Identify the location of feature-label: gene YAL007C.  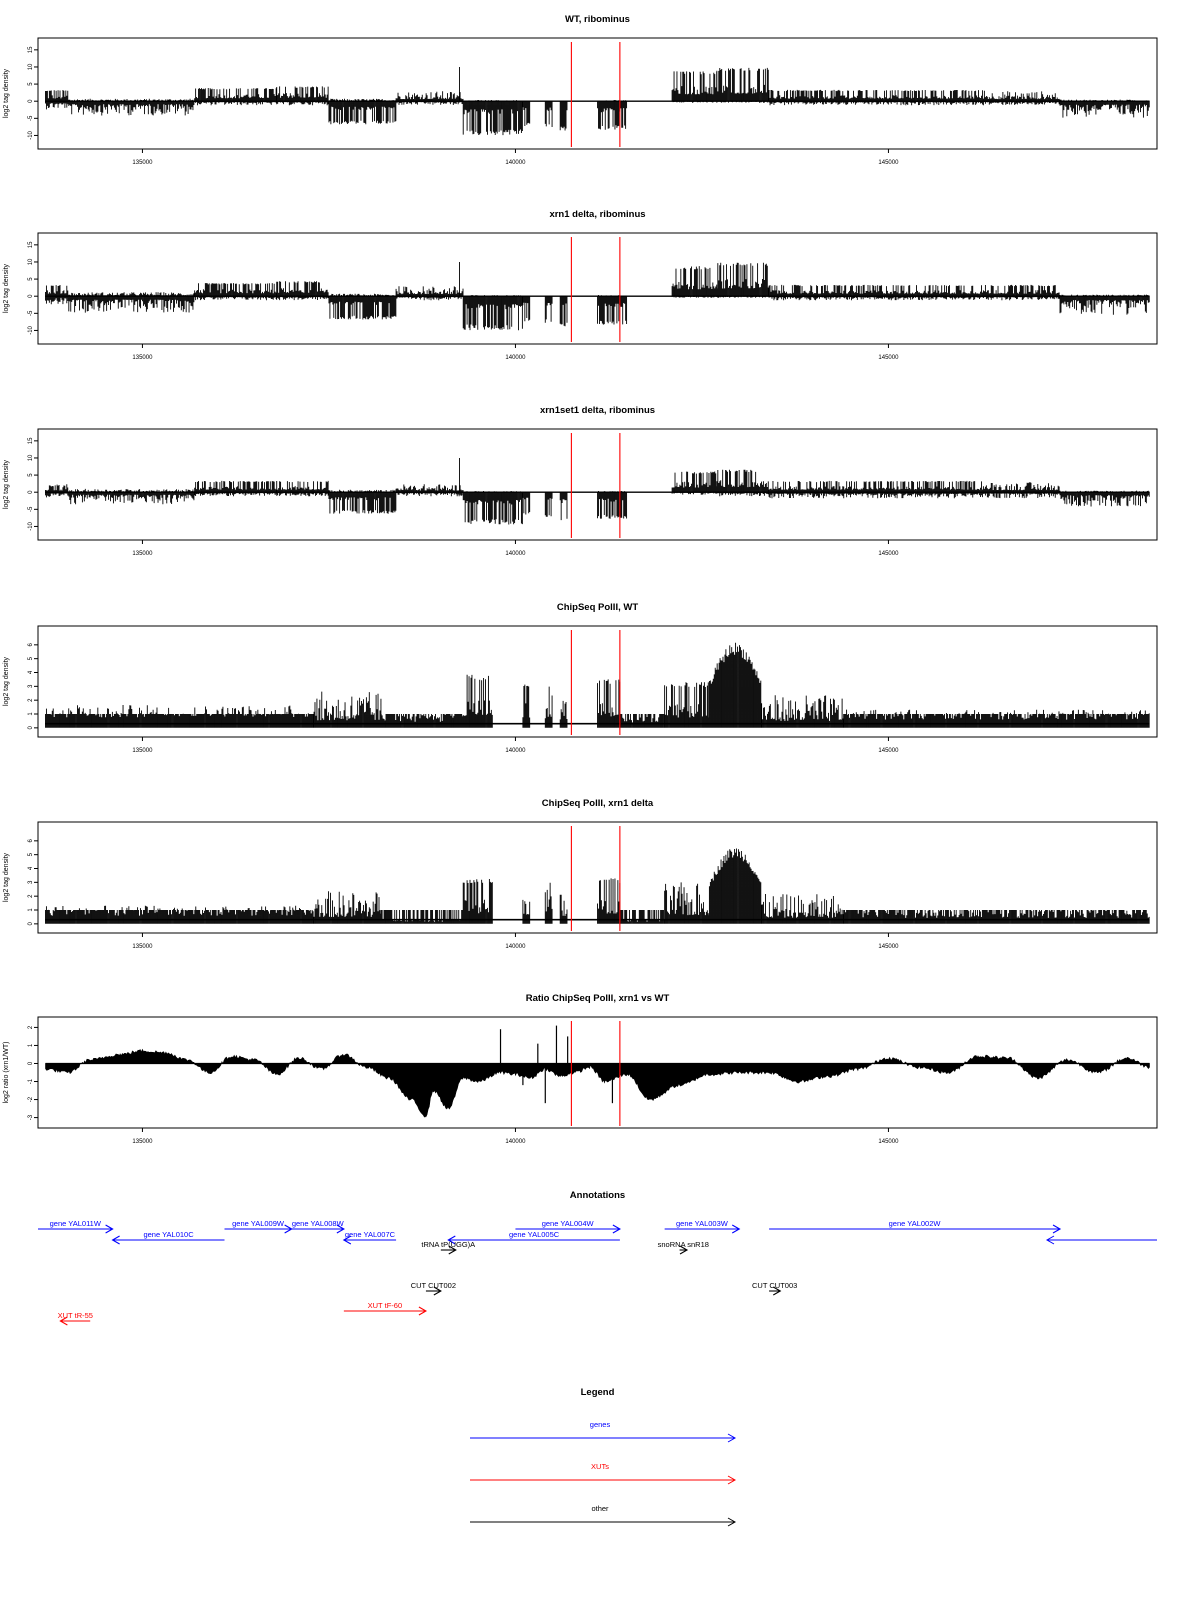
(370, 1234).